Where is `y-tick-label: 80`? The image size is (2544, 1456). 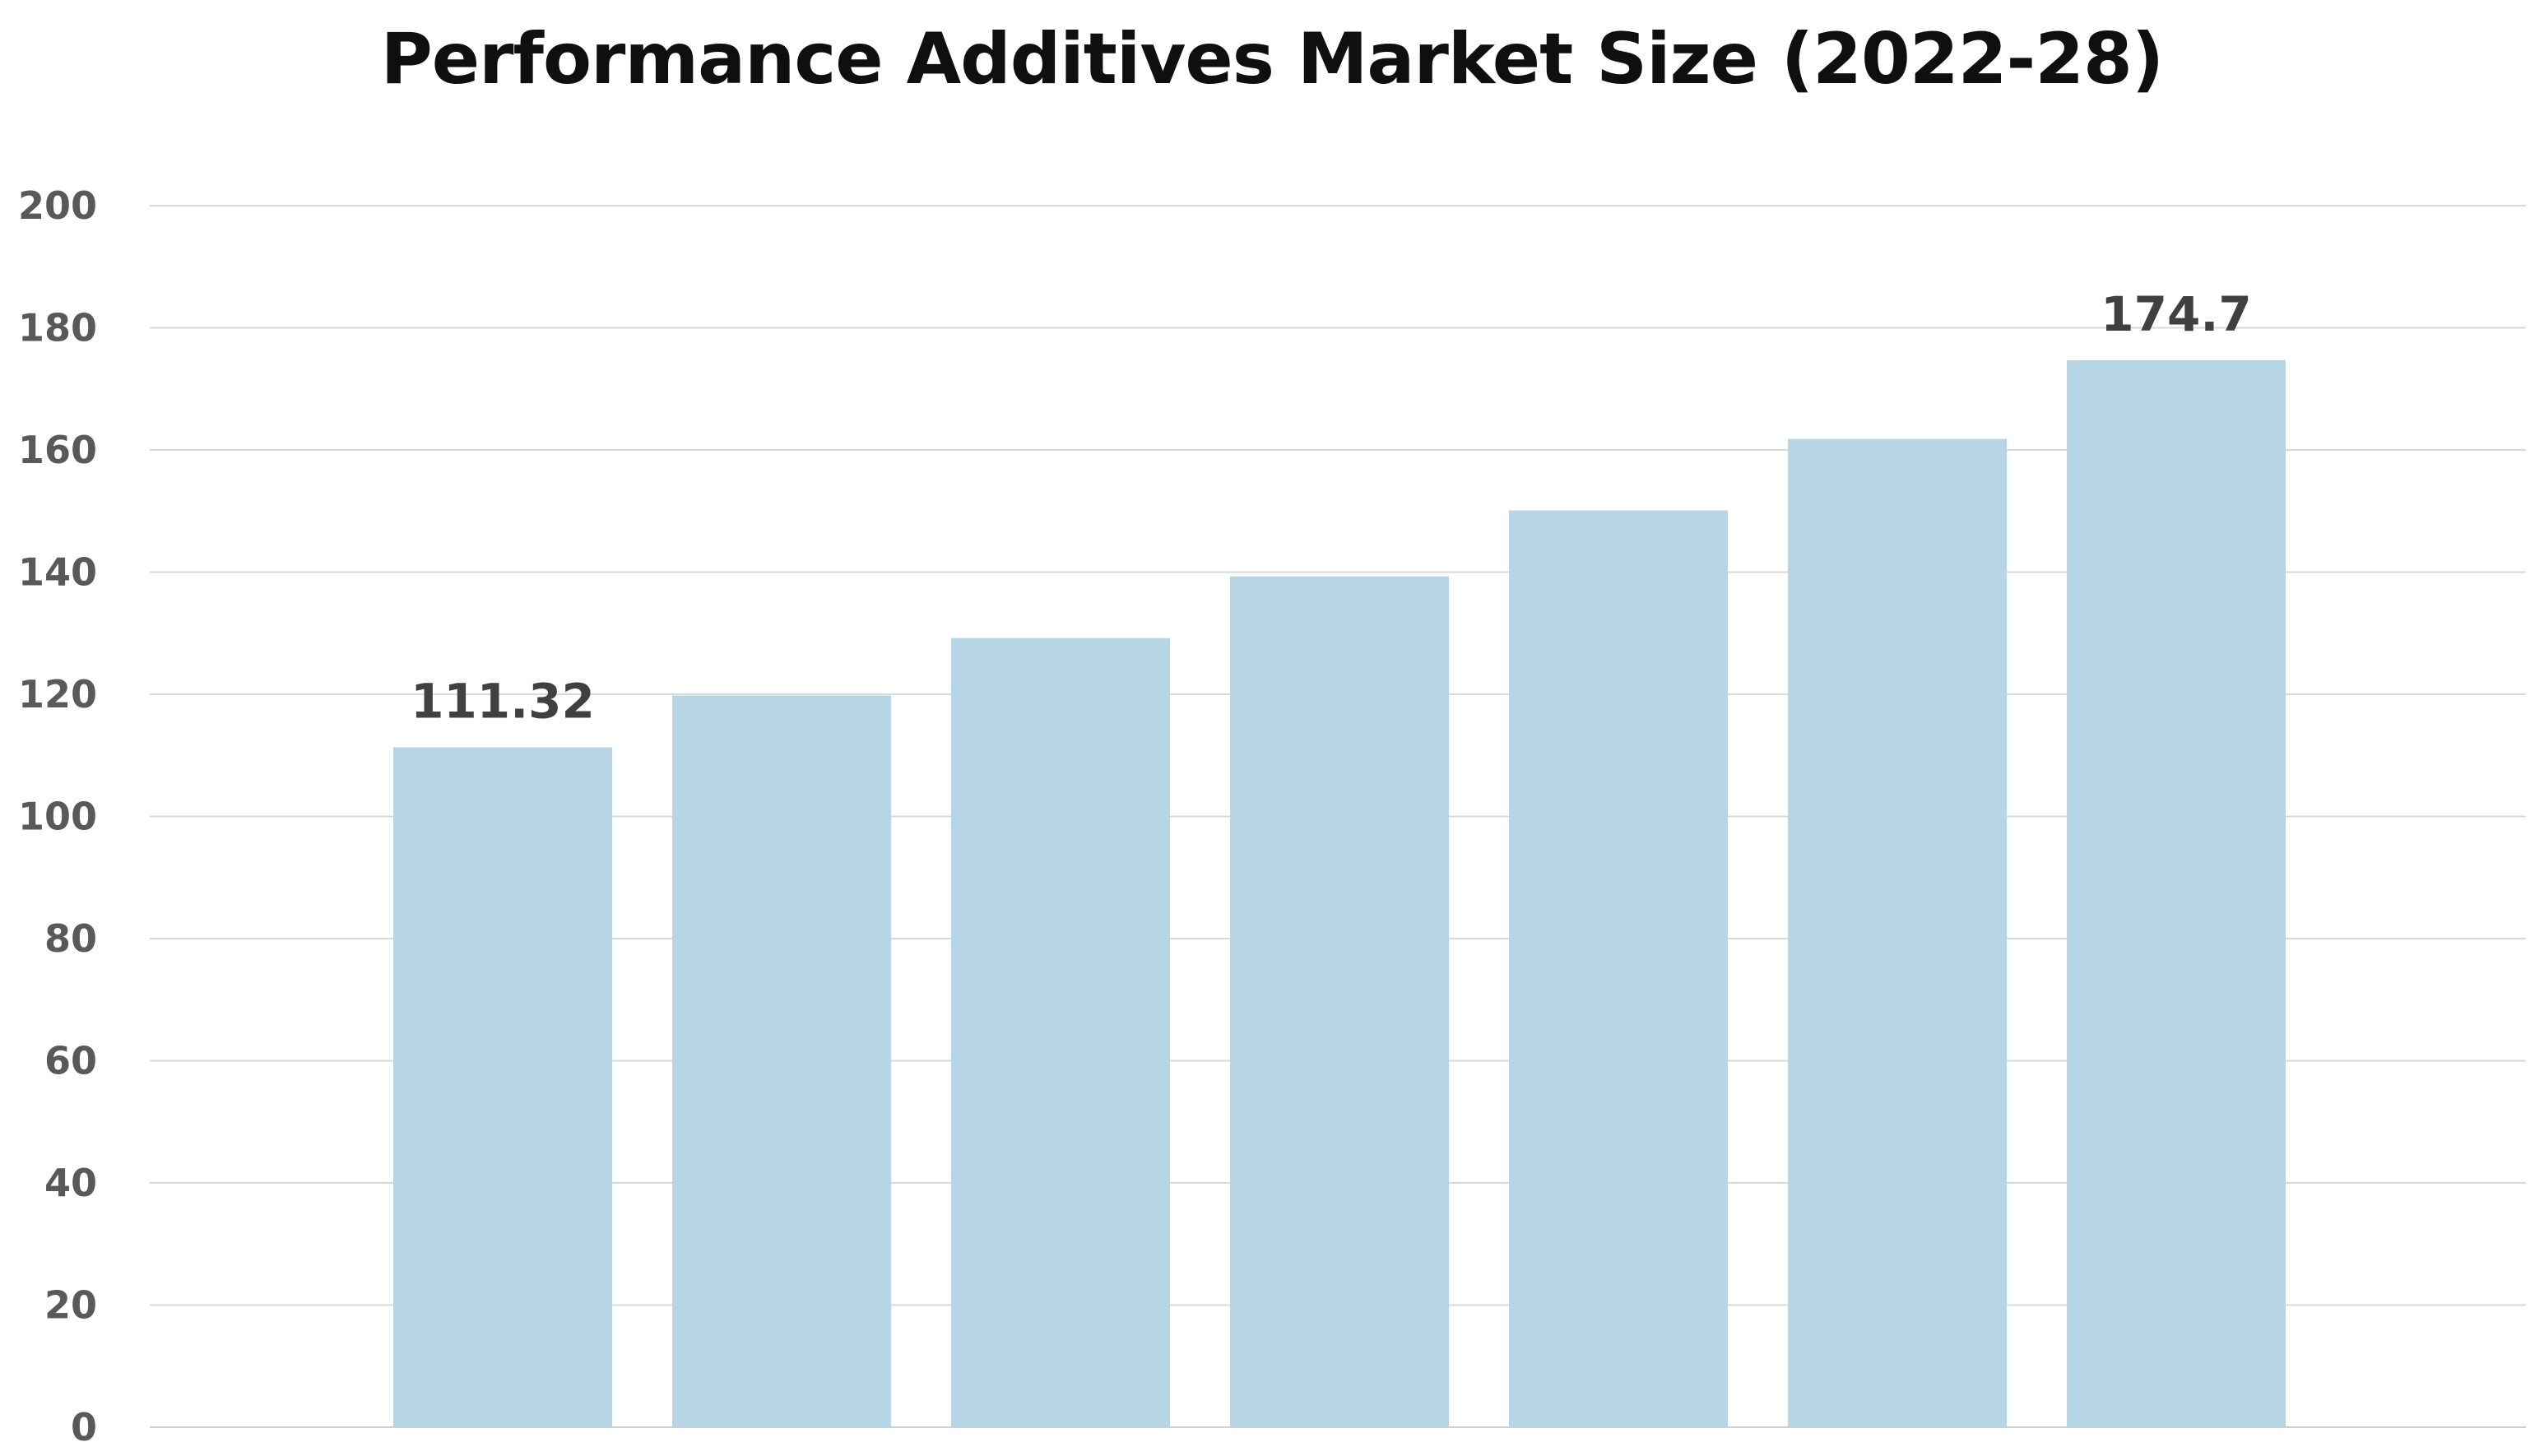 y-tick-label: 80 is located at coordinates (70, 938).